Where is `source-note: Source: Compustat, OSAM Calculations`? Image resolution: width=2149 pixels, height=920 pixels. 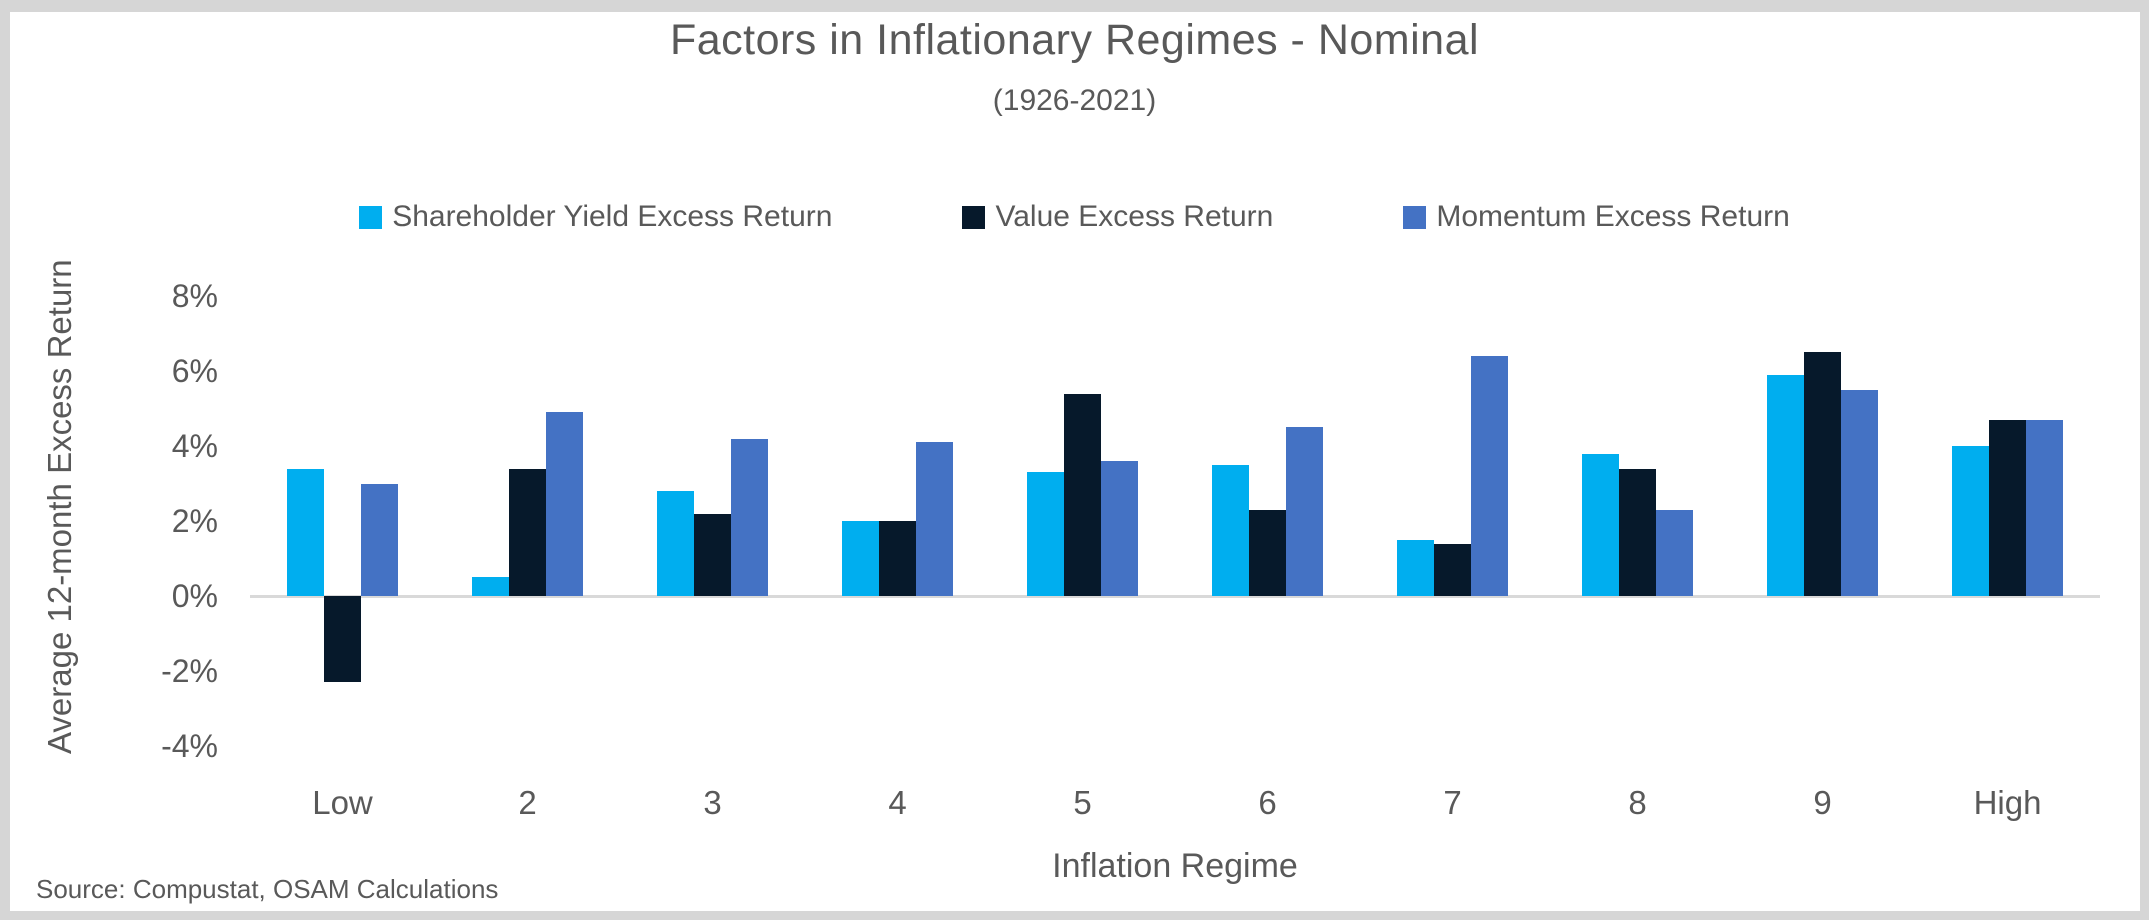 source-note: Source: Compustat, OSAM Calculations is located at coordinates (267, 889).